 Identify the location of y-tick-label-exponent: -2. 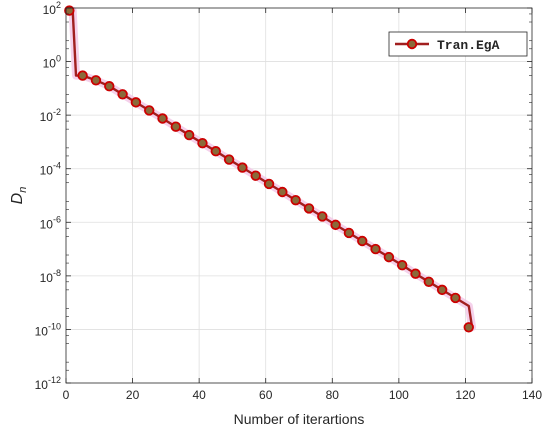
(57, 112).